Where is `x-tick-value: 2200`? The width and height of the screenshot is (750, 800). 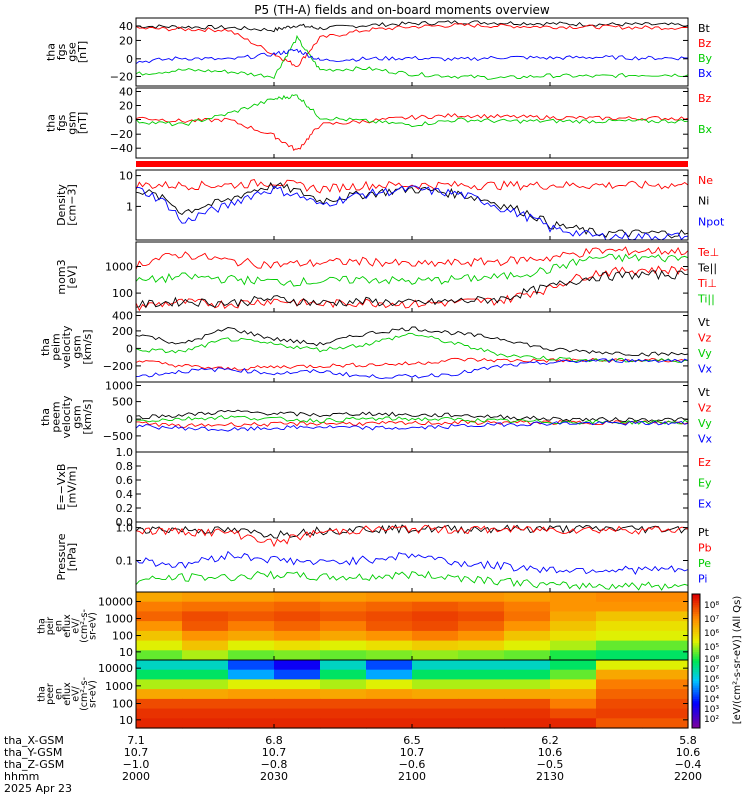 x-tick-value: 2200 is located at coordinates (688, 776).